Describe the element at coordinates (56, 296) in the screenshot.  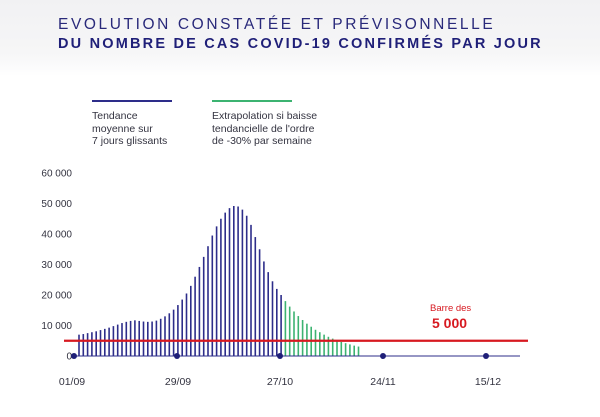
I see `y-tick-label: 20 000` at that location.